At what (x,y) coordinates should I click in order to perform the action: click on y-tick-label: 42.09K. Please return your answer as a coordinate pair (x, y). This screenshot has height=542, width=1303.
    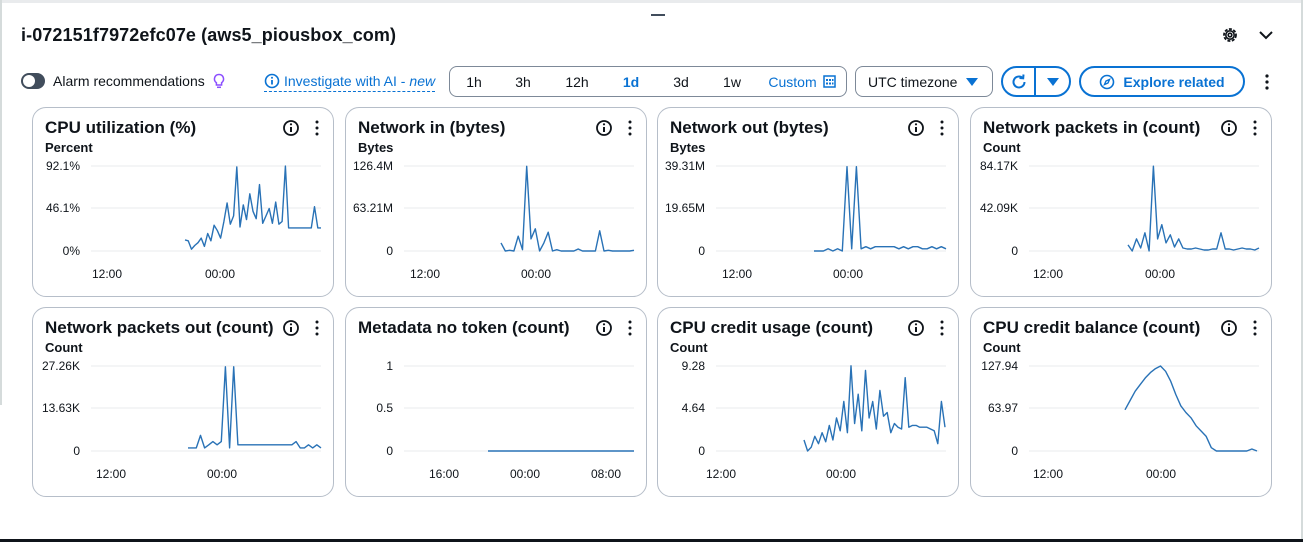
    Looking at the image, I should click on (999, 208).